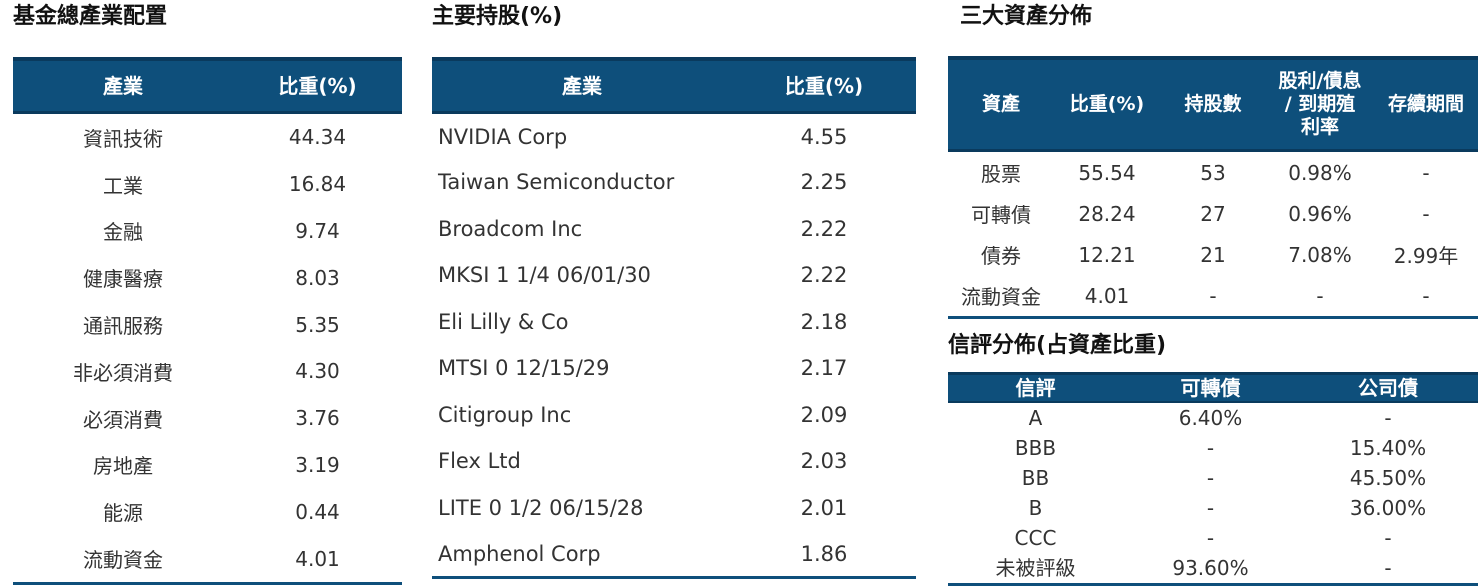 The width and height of the screenshot is (1481, 586). I want to click on industry-row-cell: 8.03, so click(317, 277).